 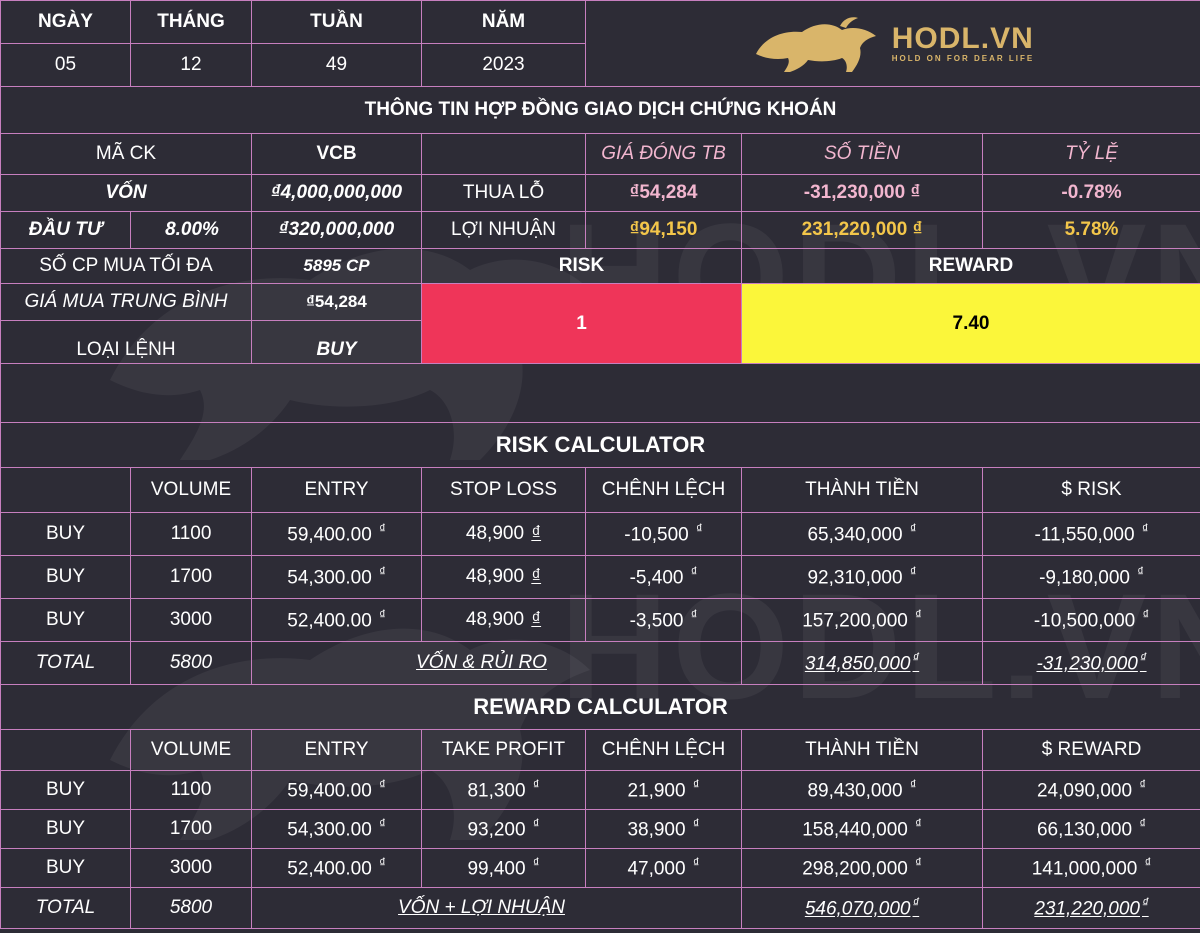 What do you see at coordinates (600, 342) in the screenshot?
I see `contract-row-loai-lenh: LOẠI LỆNH BUY` at bounding box center [600, 342].